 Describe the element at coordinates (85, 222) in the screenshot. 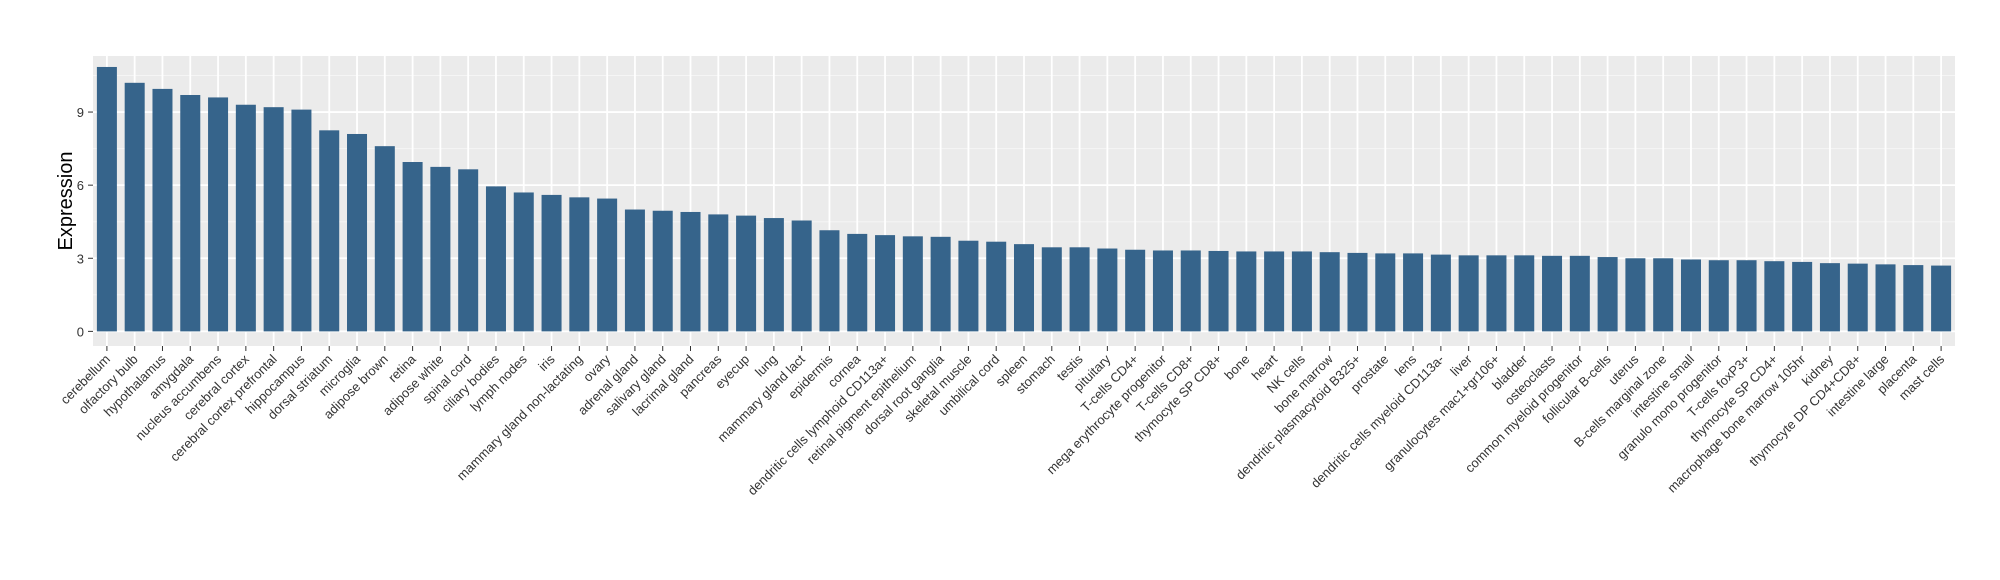

I see `y-axis: 0 3 6 9` at that location.